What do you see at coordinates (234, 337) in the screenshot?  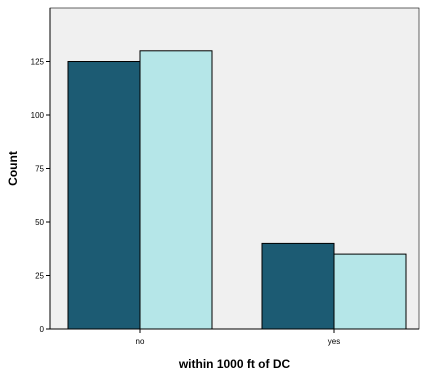 I see `x-axis: no yes` at bounding box center [234, 337].